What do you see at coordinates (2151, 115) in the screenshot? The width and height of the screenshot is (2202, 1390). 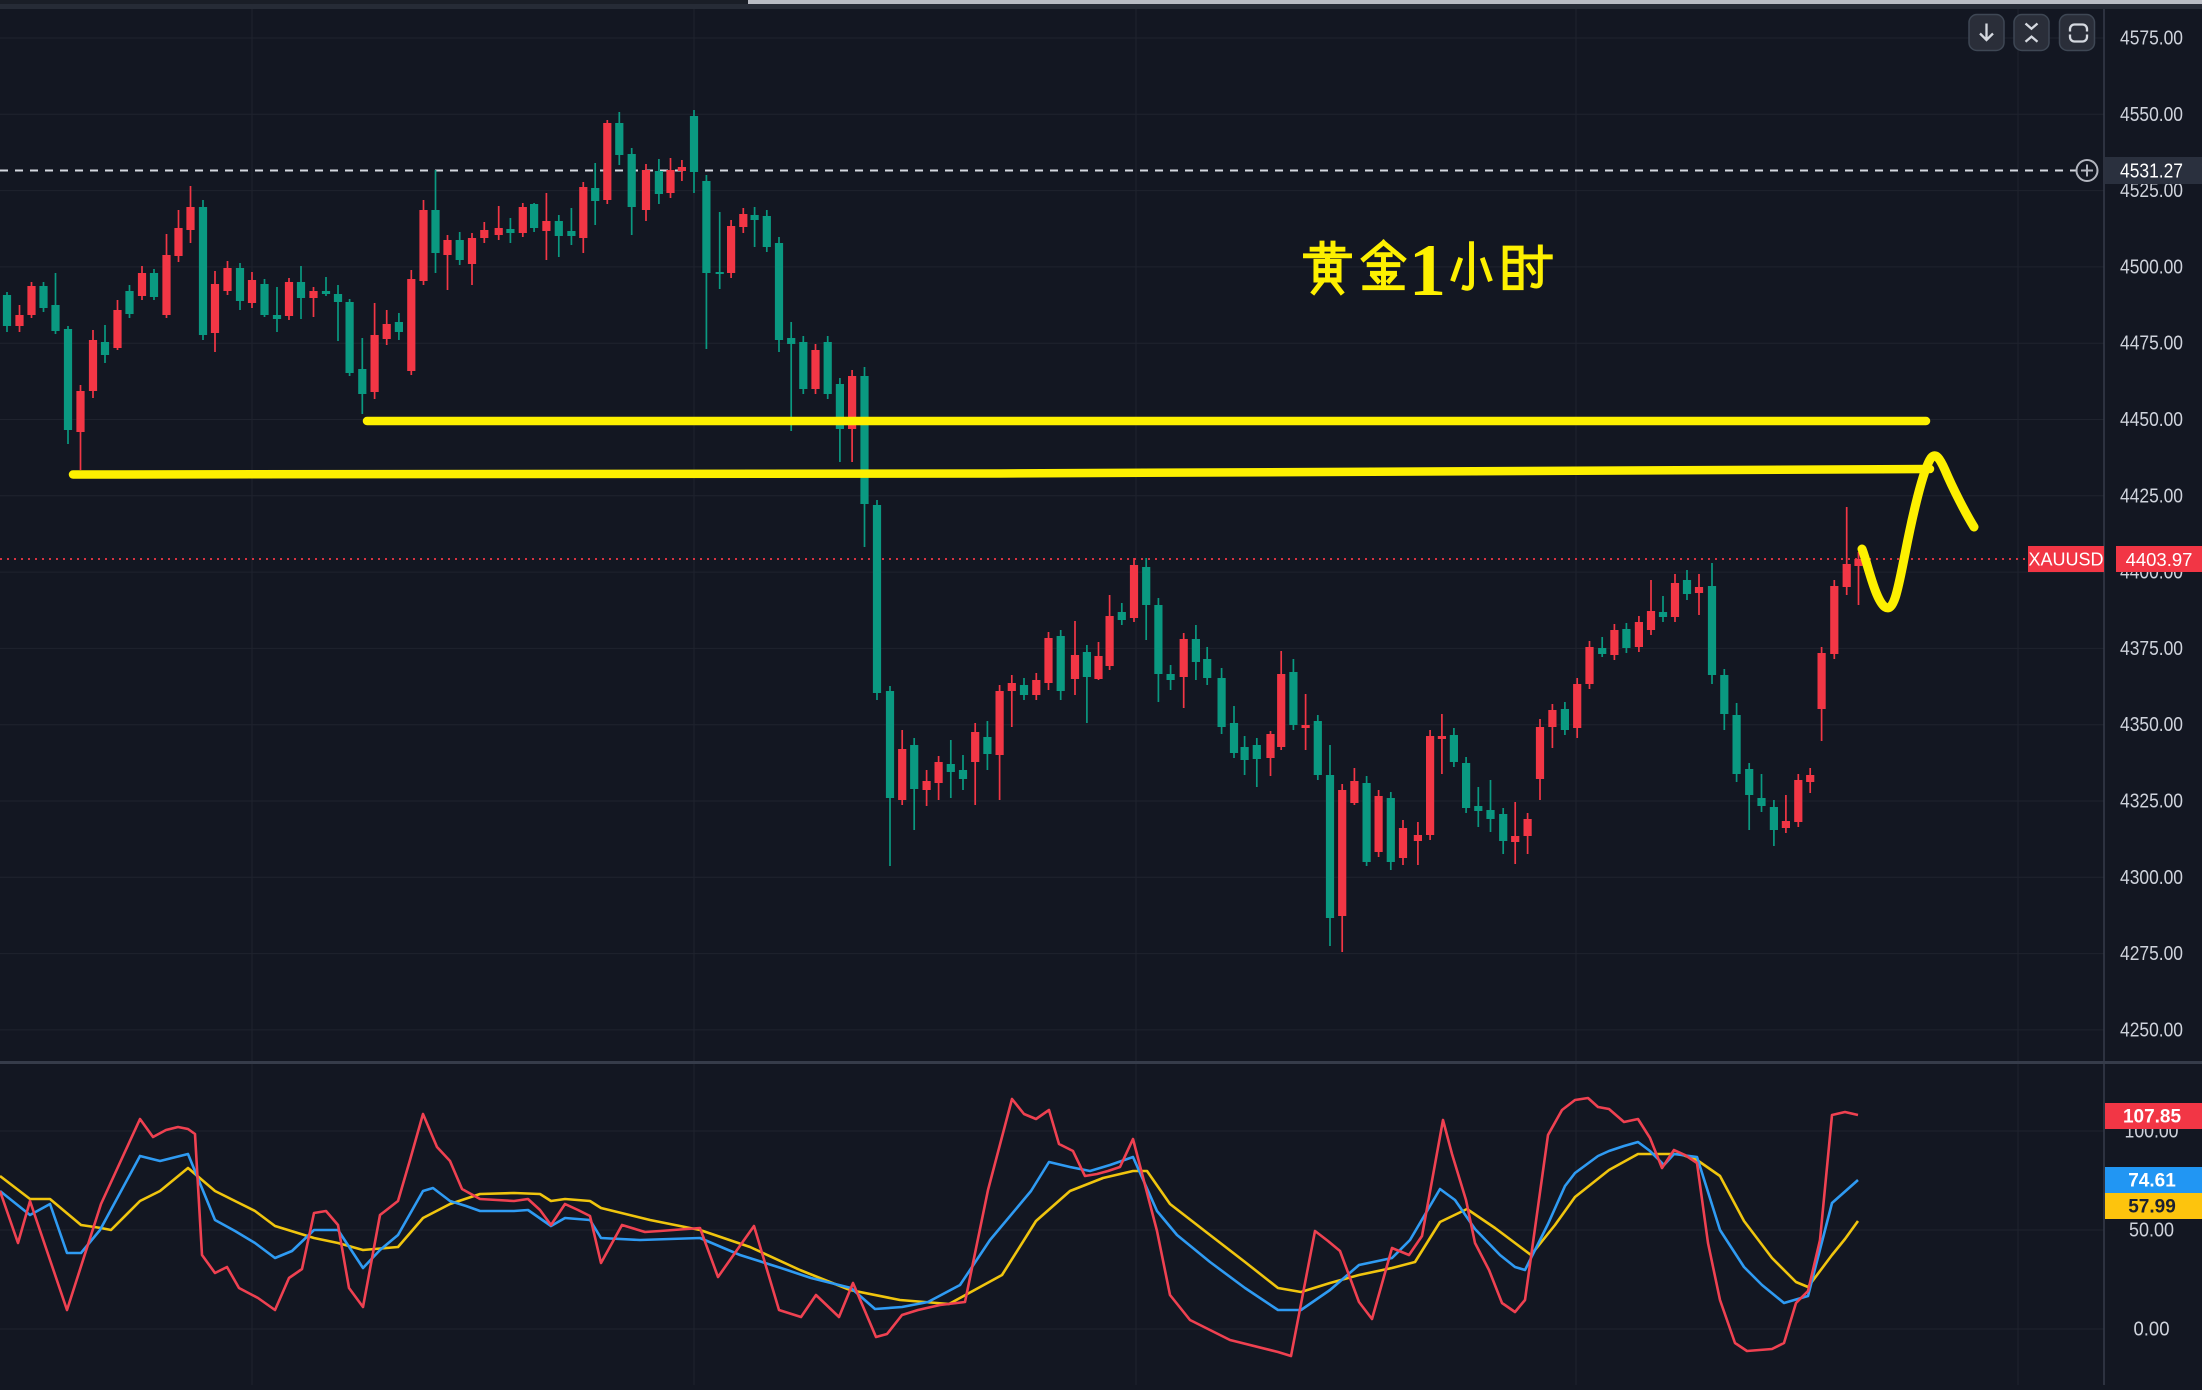 I see `svg-text: 4550.00` at bounding box center [2151, 115].